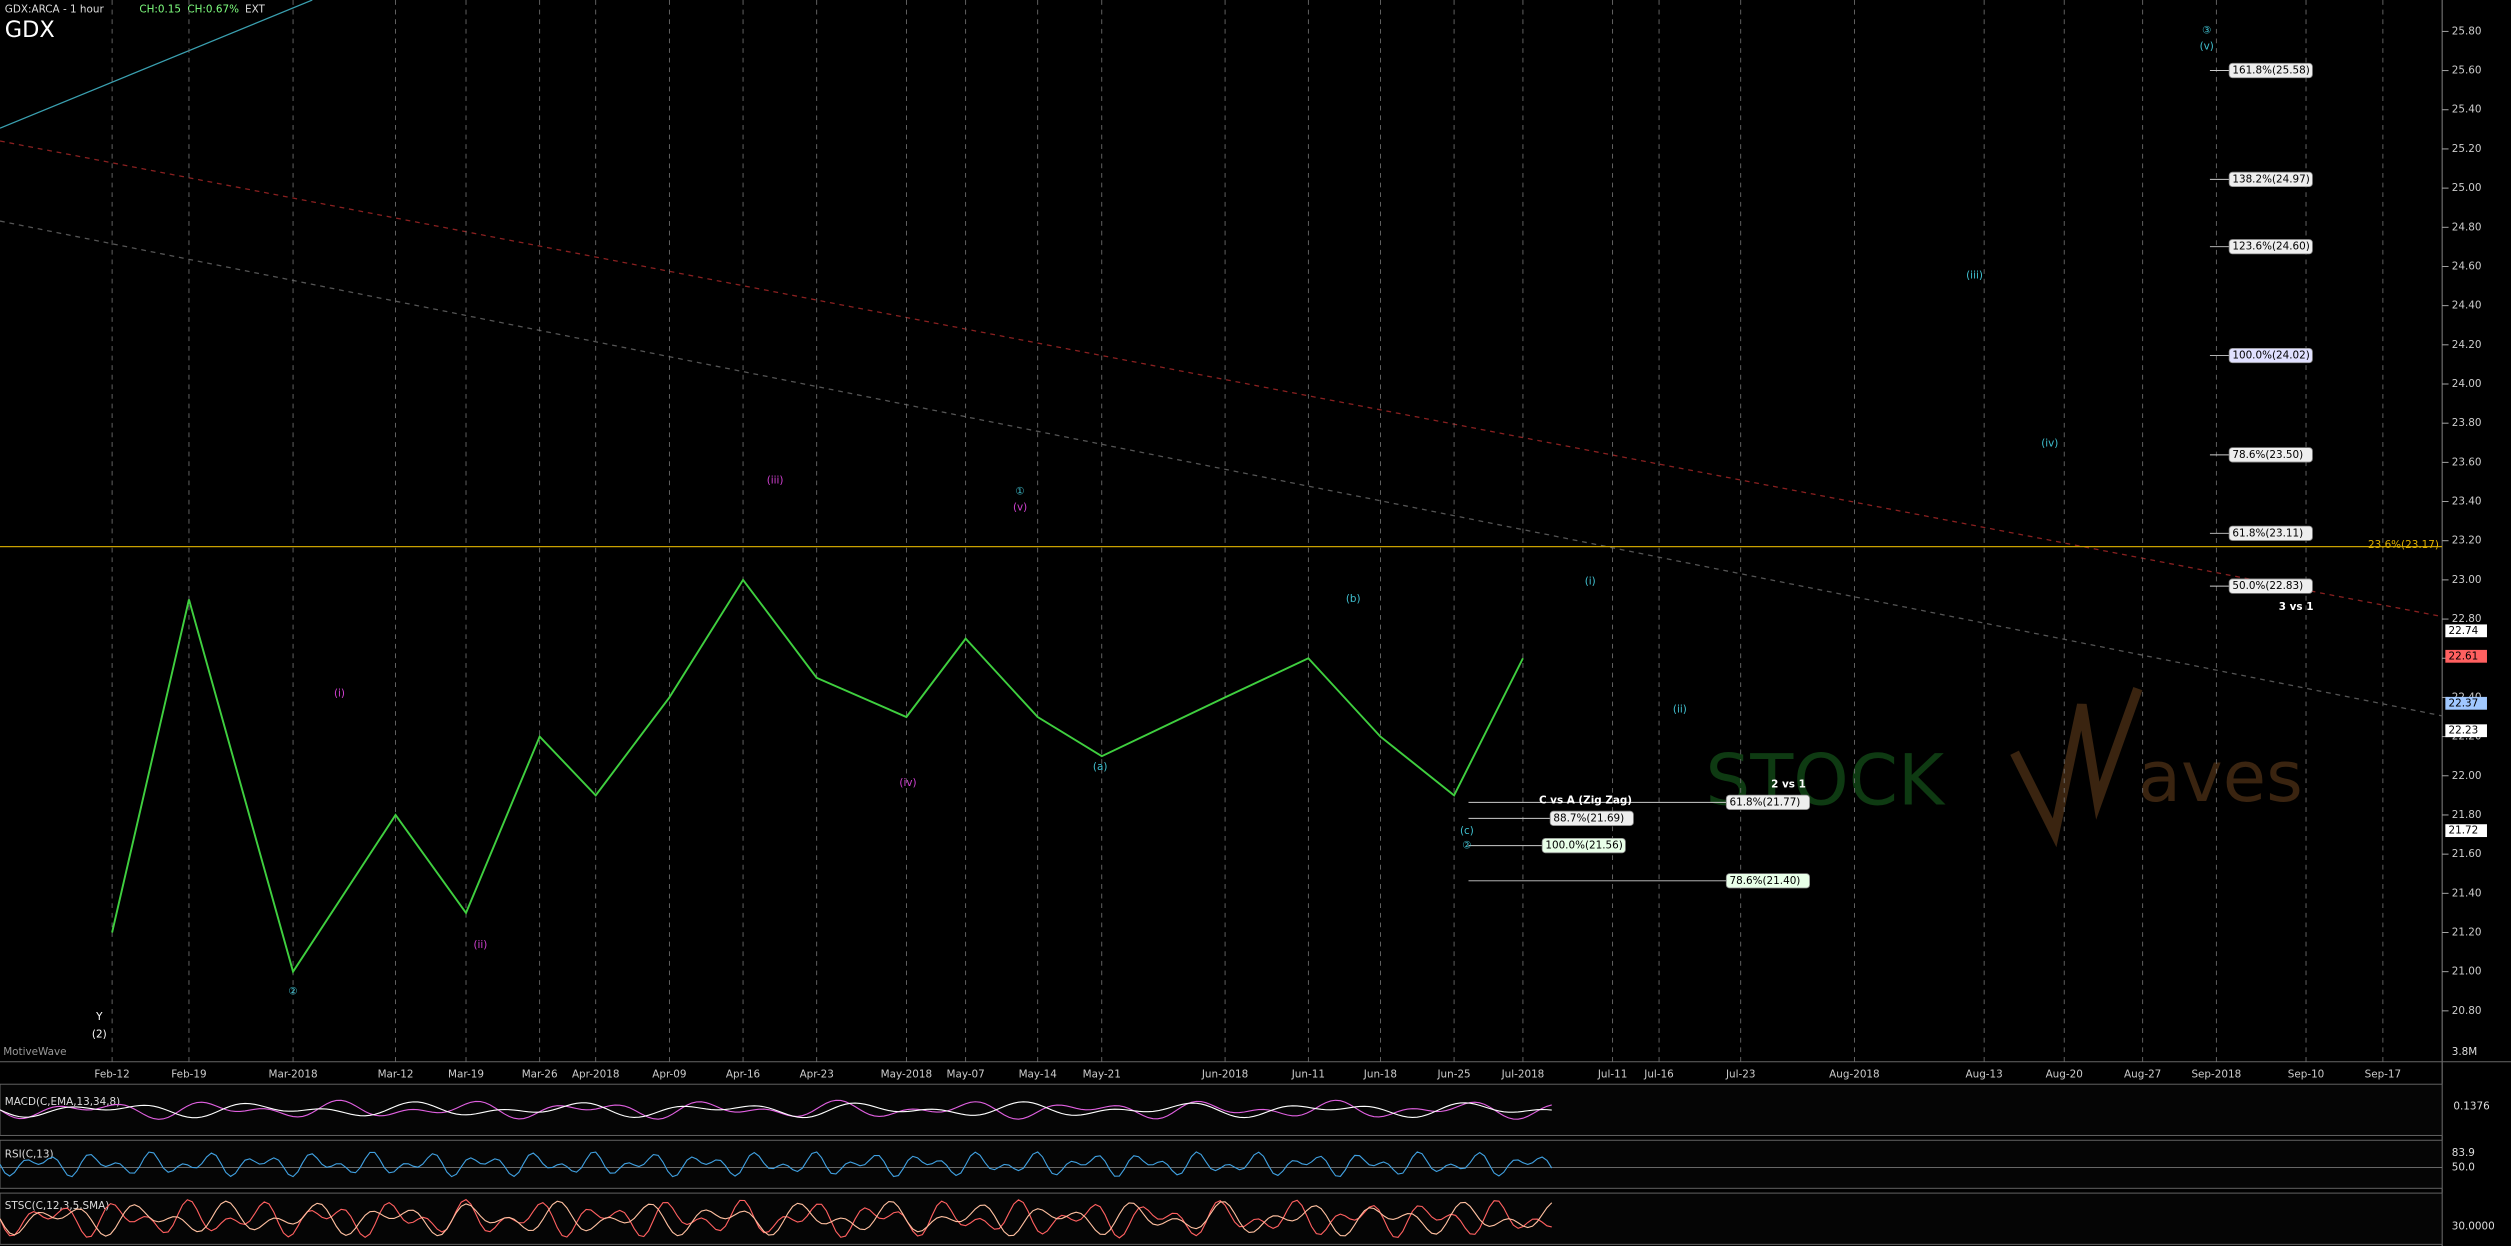 Image resolution: width=2511 pixels, height=1246 pixels. What do you see at coordinates (2467, 266) in the screenshot?
I see `y-tick-label: 24.60` at bounding box center [2467, 266].